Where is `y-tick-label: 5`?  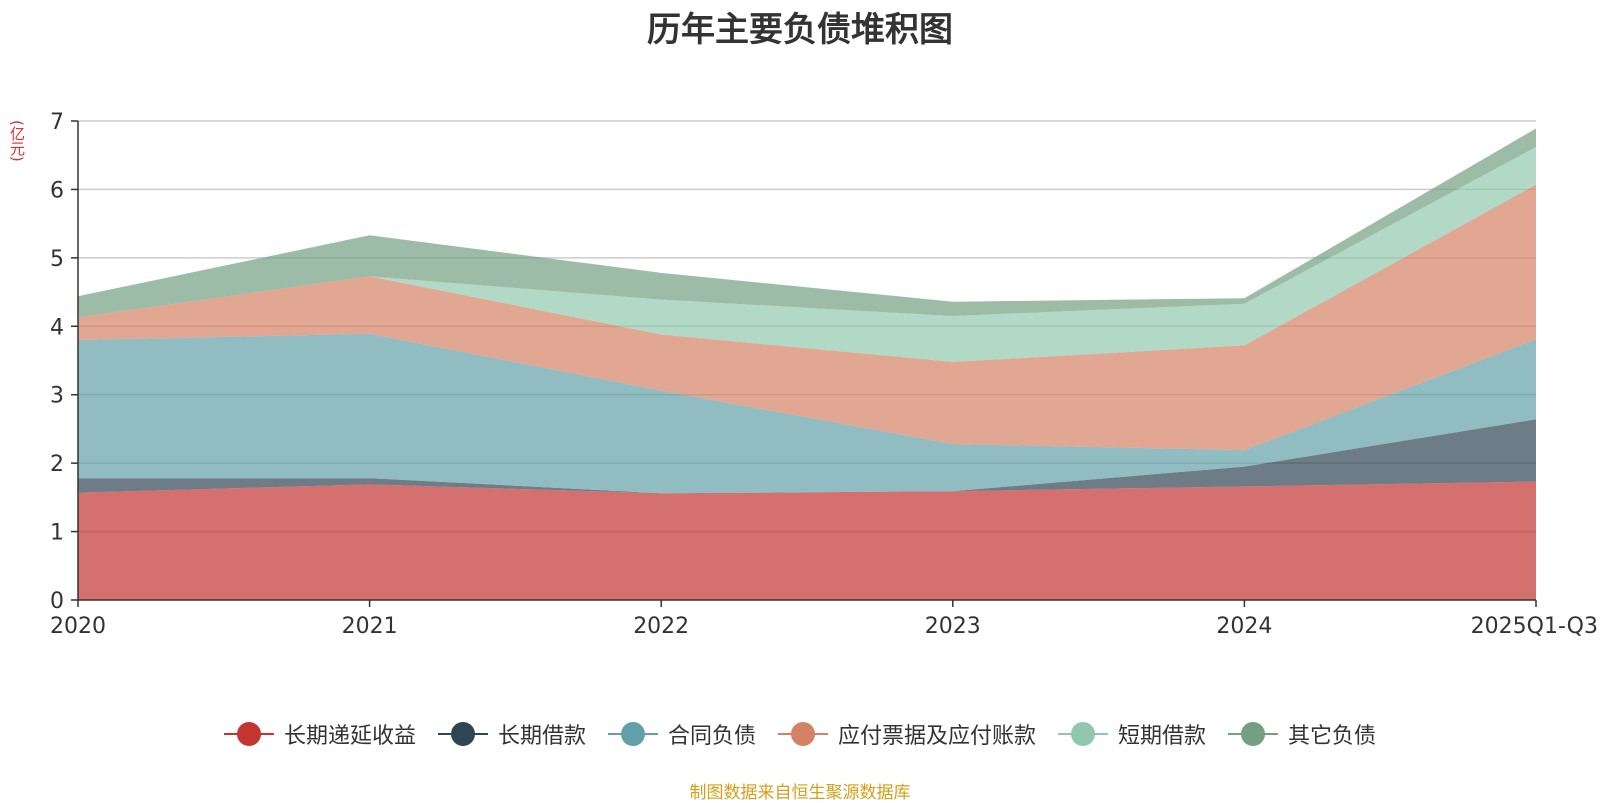 y-tick-label: 5 is located at coordinates (57, 259).